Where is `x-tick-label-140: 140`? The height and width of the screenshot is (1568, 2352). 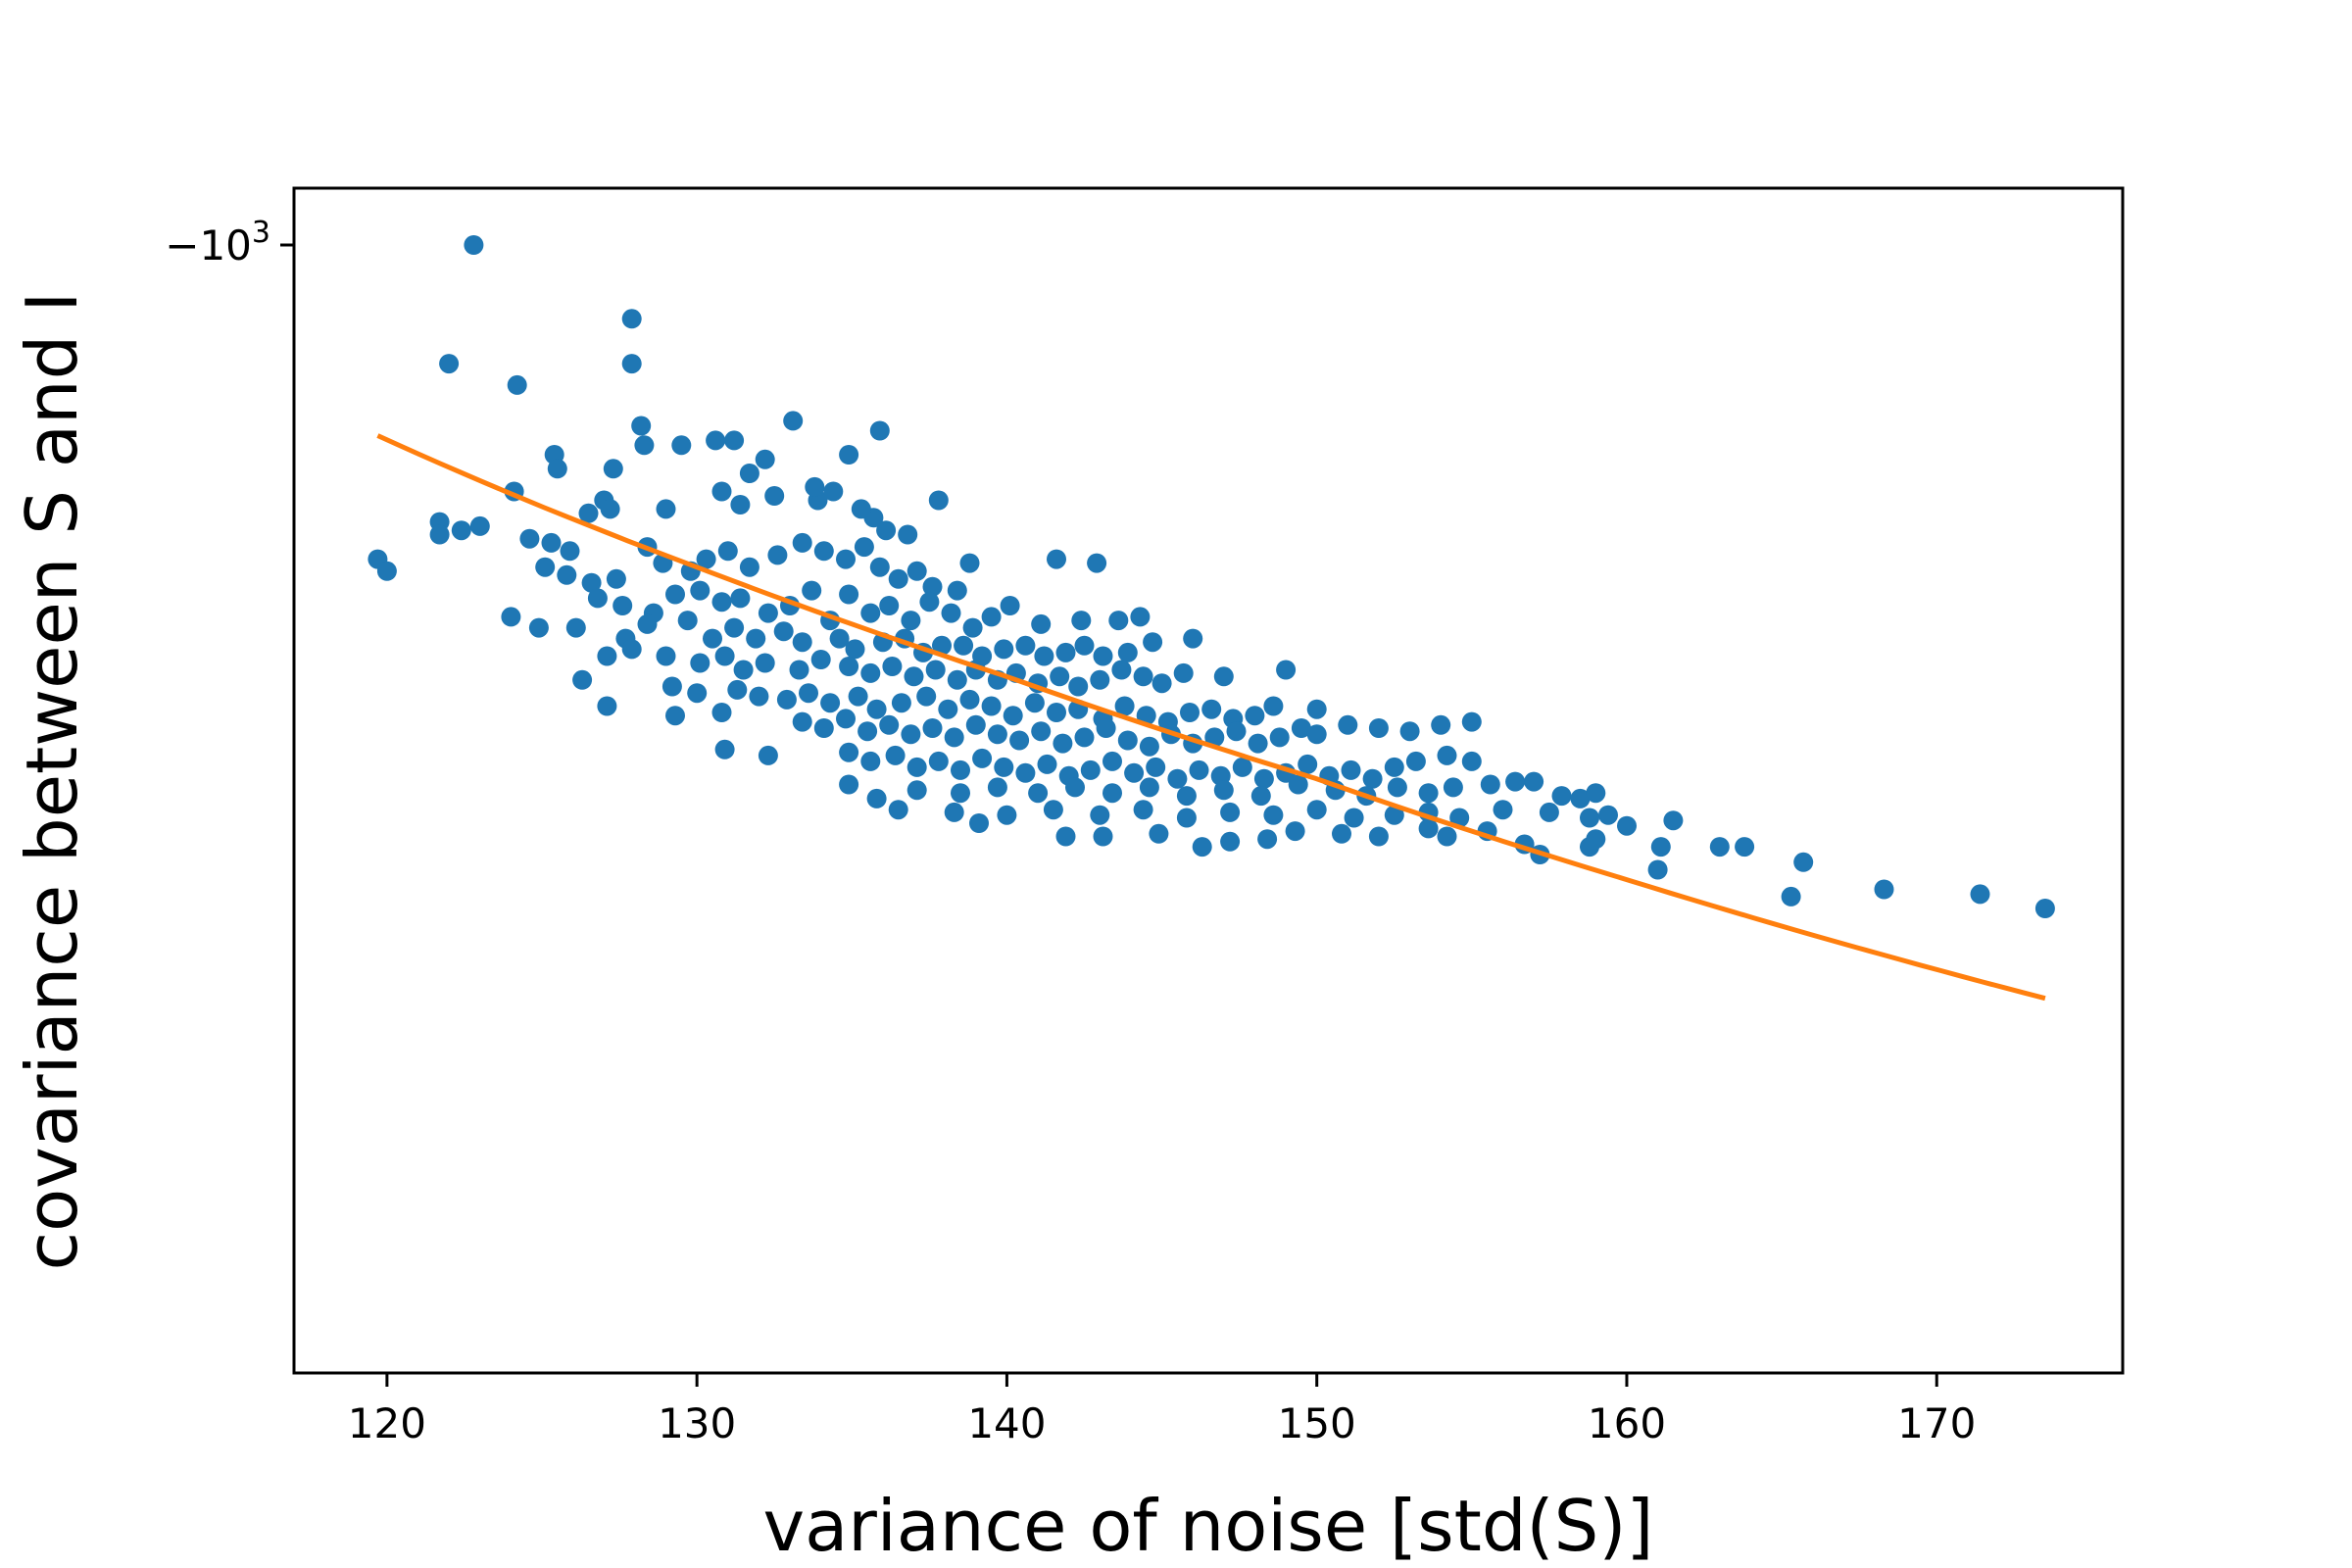
x-tick-label-140: 140 is located at coordinates (1006, 1423).